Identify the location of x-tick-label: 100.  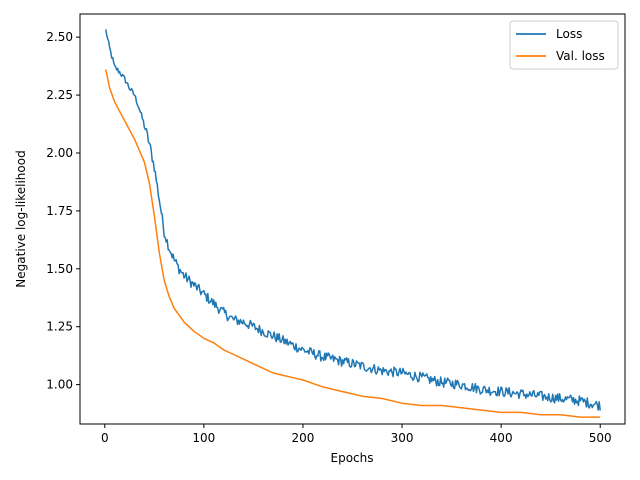
(203, 438).